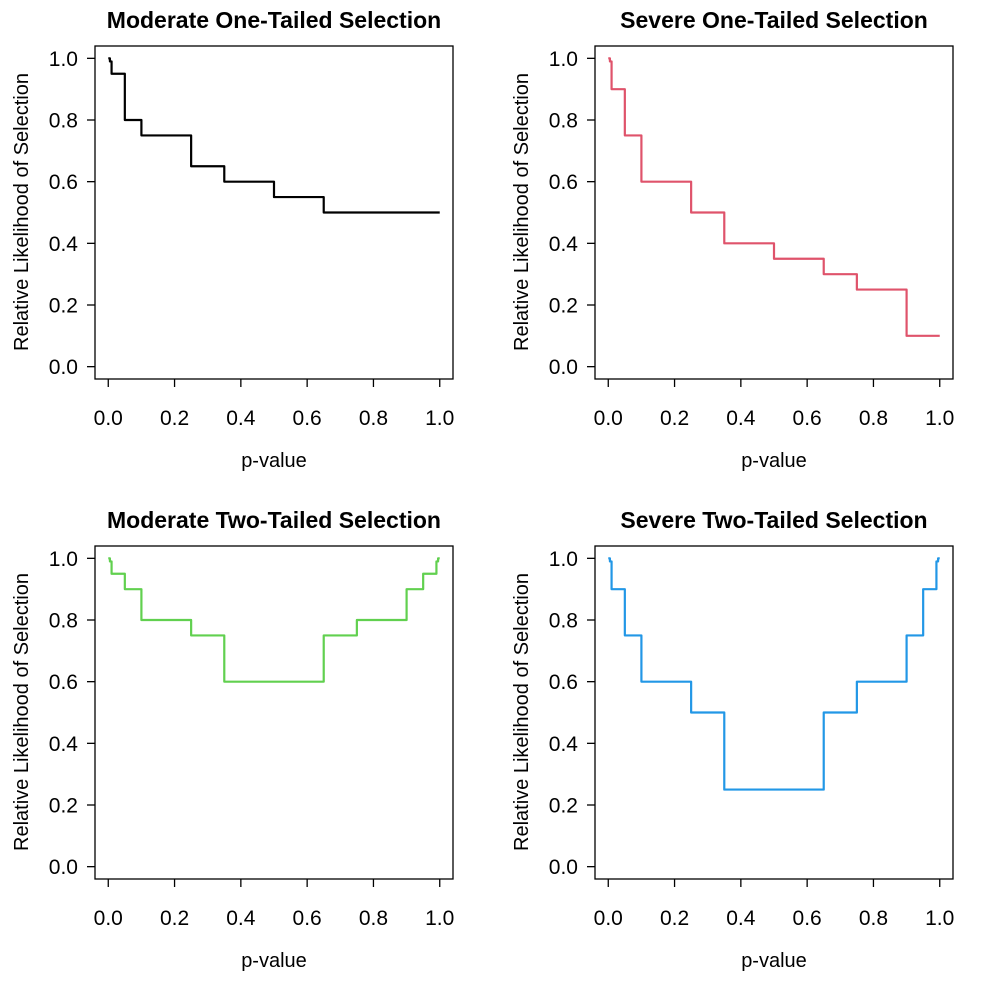 The image size is (1000, 1000). What do you see at coordinates (274, 20) in the screenshot?
I see `panel-title: Moderate One-Tailed Selection` at bounding box center [274, 20].